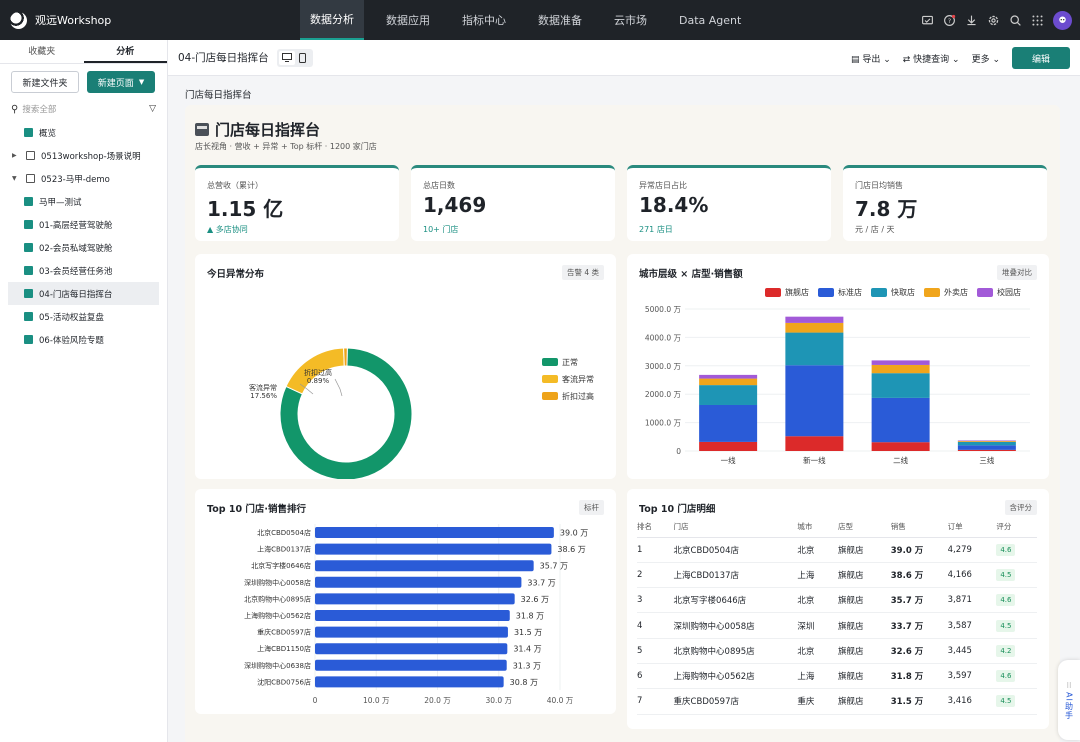  Describe the element at coordinates (837, 600) in the screenshot. I see `table-row: 3 北京写字楼0646店 北京 旗舰店 35.7 万 3,871 4.6` at that location.